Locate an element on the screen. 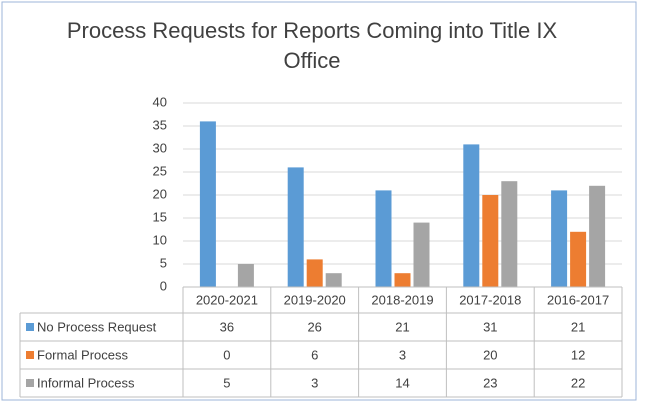 This screenshot has width=646, height=404. legend-label: Formal Process is located at coordinates (83, 354).